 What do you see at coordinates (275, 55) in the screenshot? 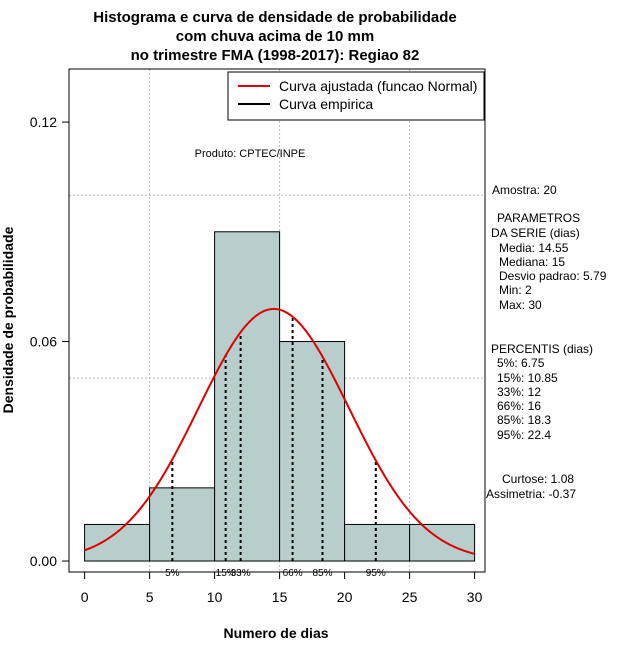
I see `chart-title-line-3: no trimestre FMA (1998-2017): Regiao 82` at bounding box center [275, 55].